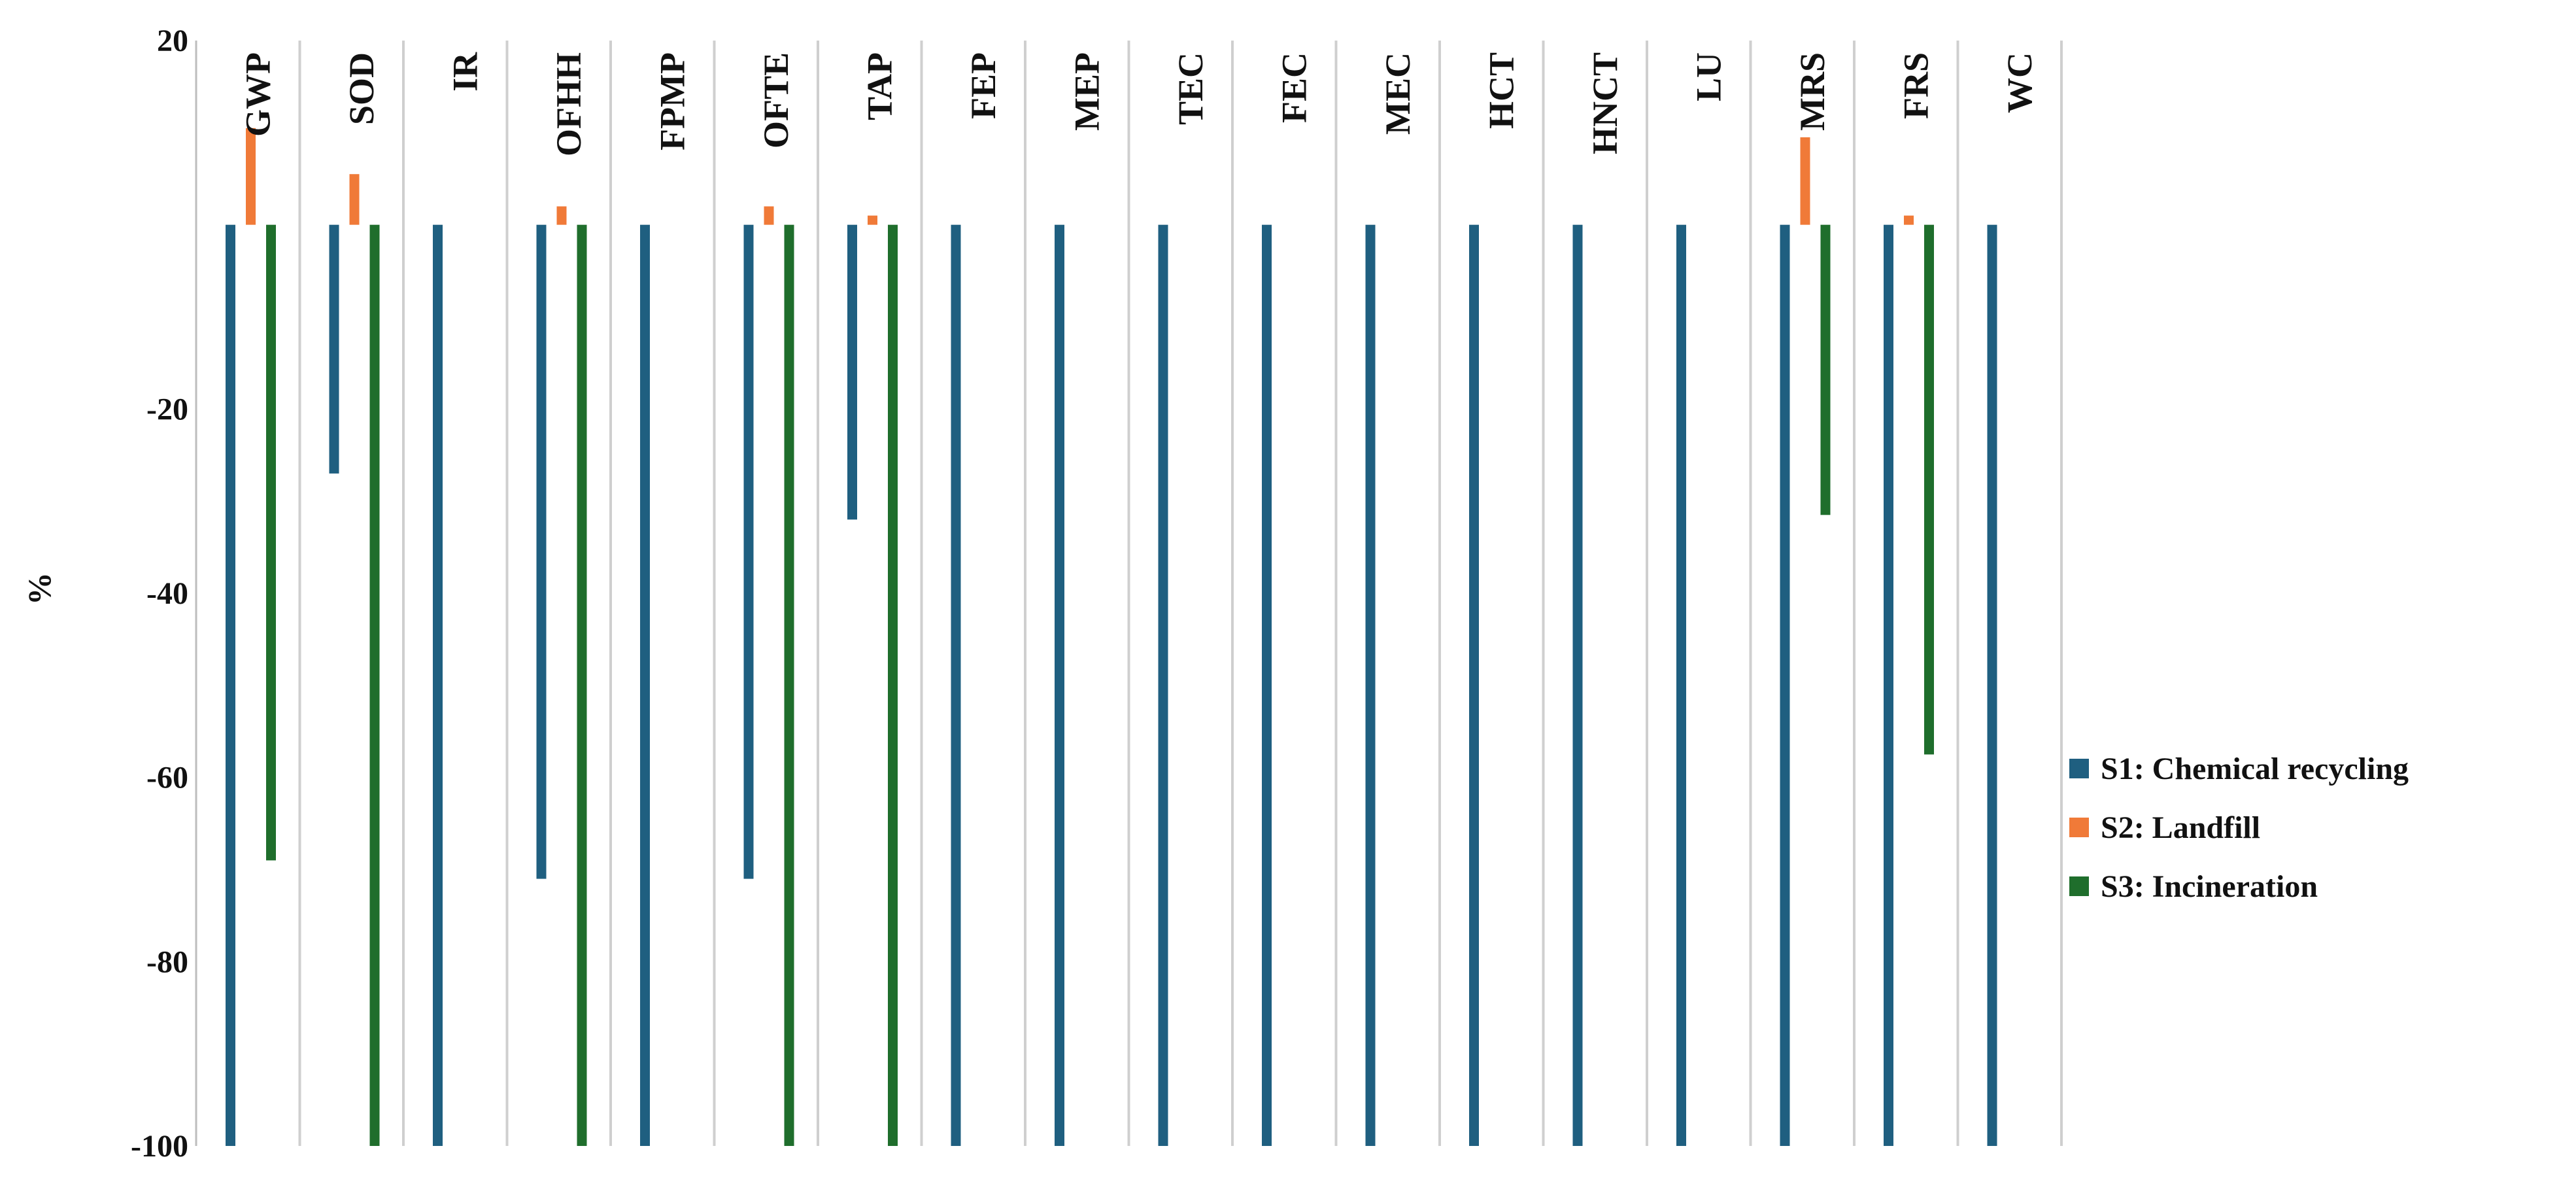  What do you see at coordinates (1163, 685) in the screenshot?
I see `bar-tec-s1` at bounding box center [1163, 685].